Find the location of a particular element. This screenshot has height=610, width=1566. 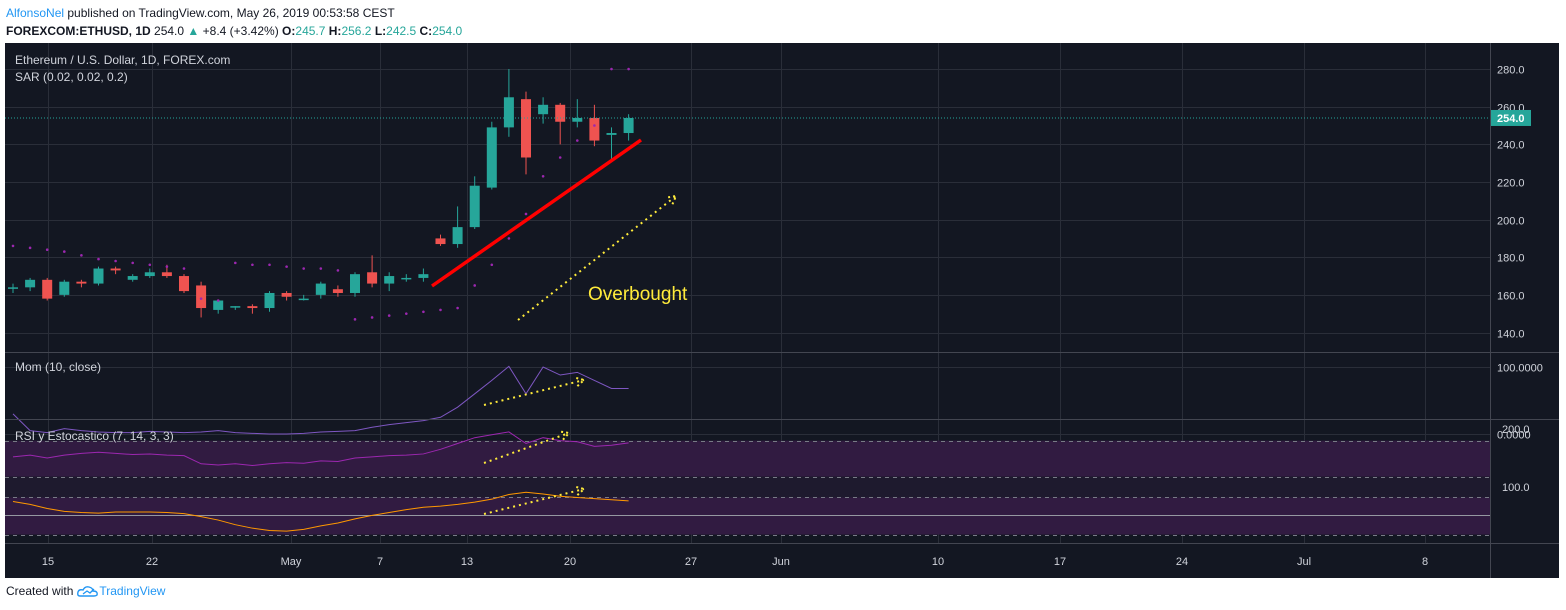

rsi-band-layer is located at coordinates (747, 488).